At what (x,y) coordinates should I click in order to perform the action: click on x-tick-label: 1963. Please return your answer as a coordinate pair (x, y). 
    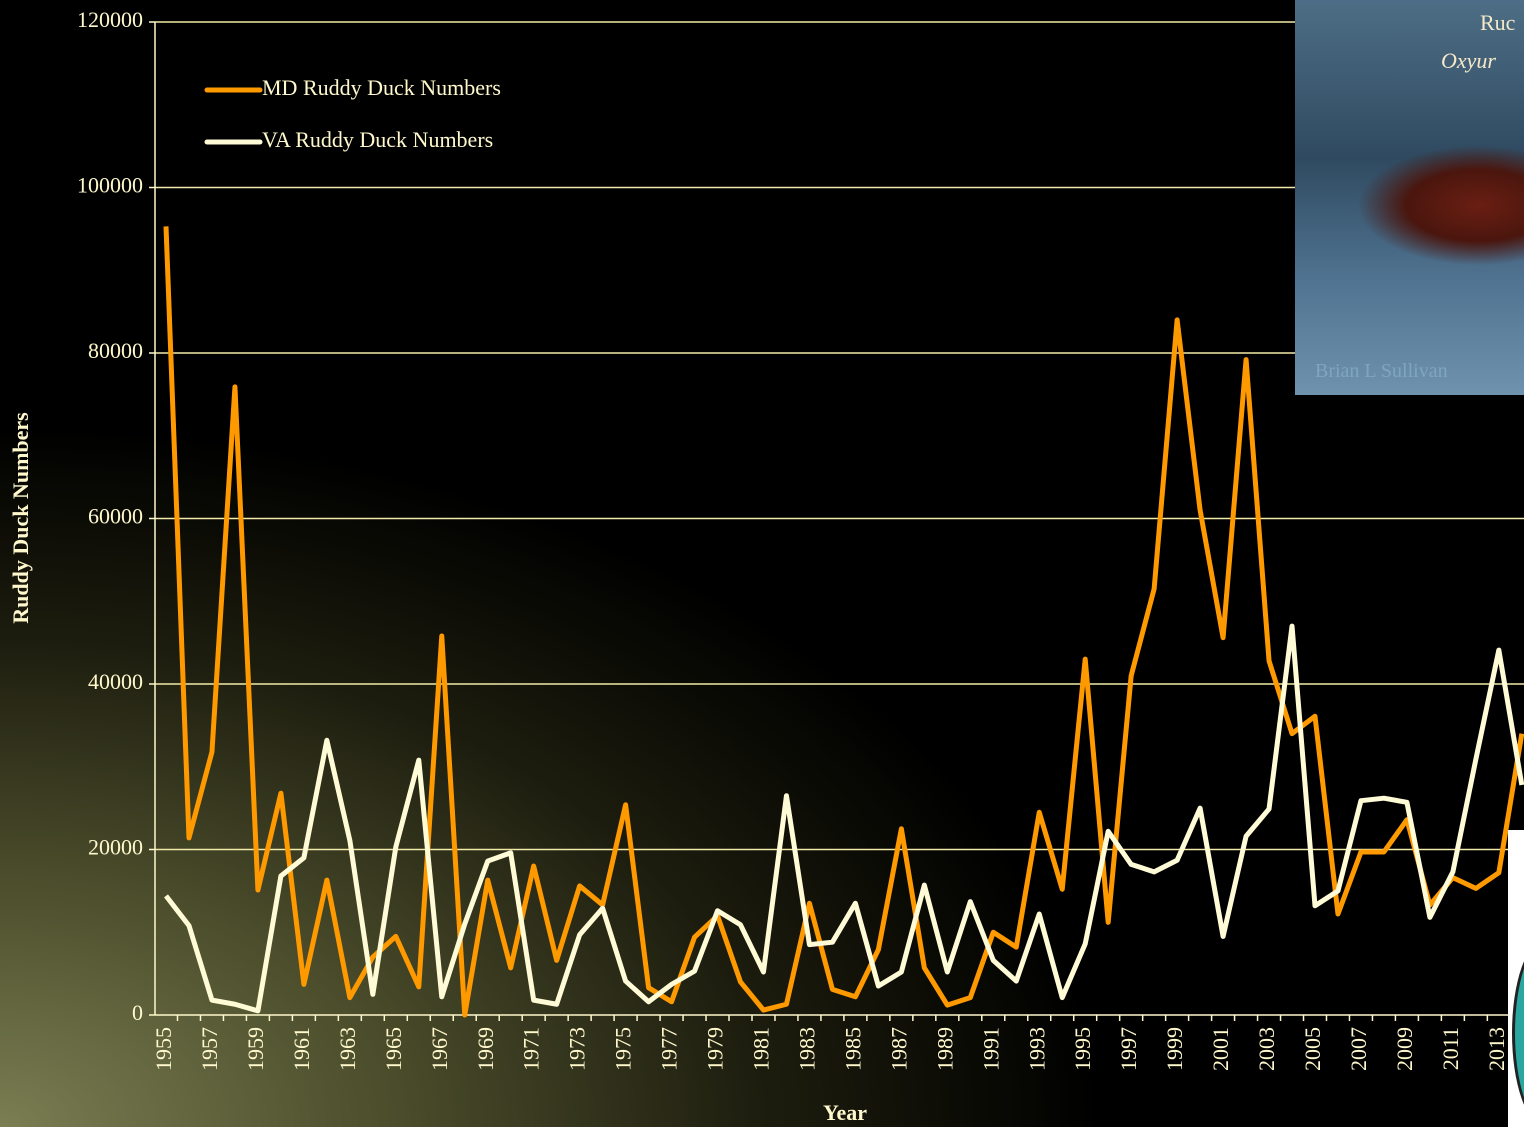
    Looking at the image, I should click on (347, 1049).